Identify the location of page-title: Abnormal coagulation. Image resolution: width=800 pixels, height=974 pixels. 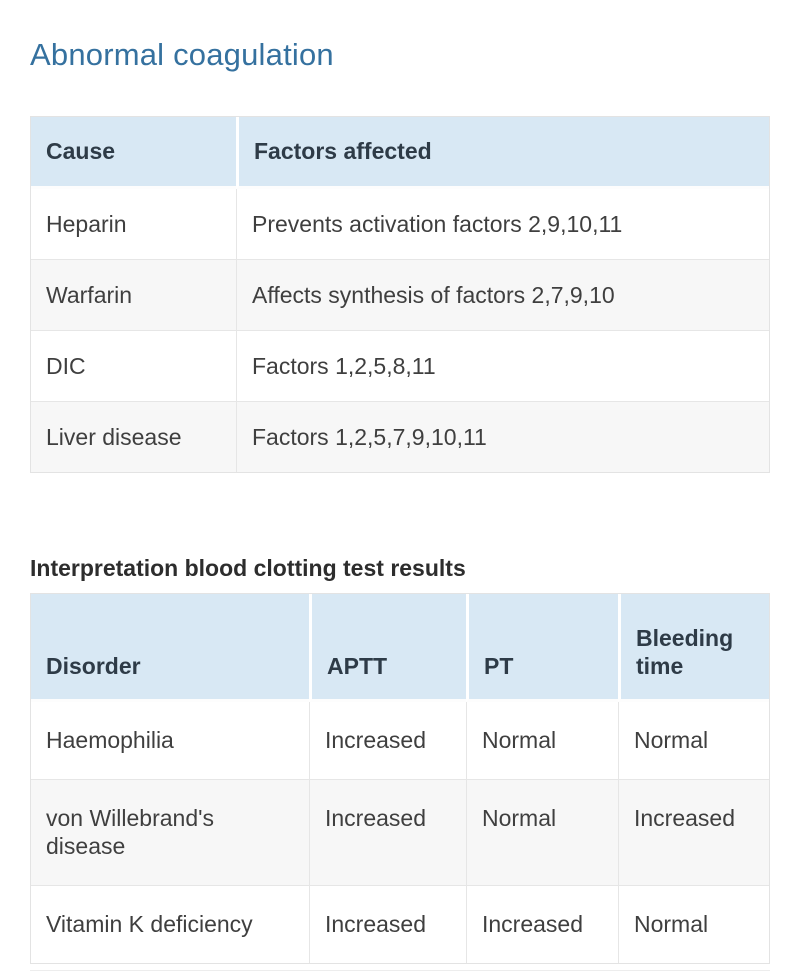
(182, 54).